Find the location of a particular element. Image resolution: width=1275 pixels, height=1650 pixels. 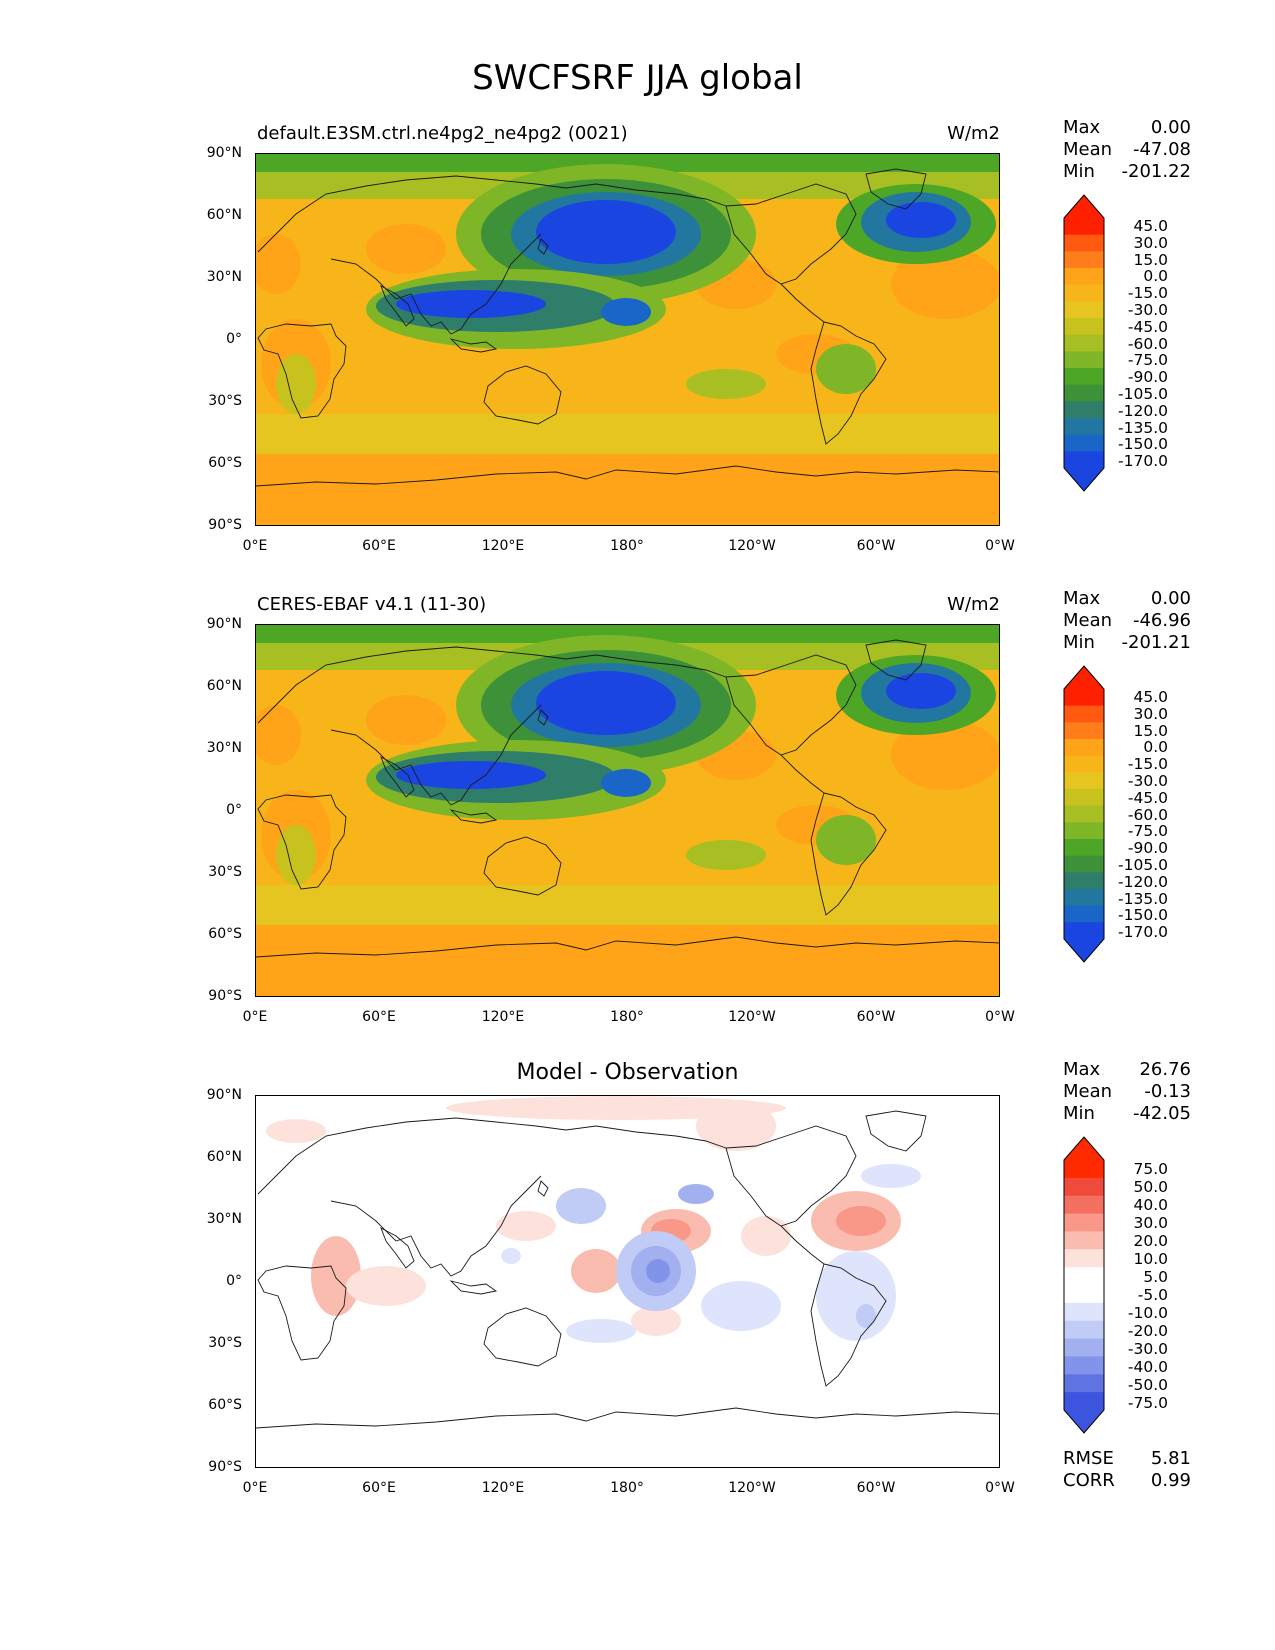

panel-1-lat-label: 30°N is located at coordinates (224, 277).